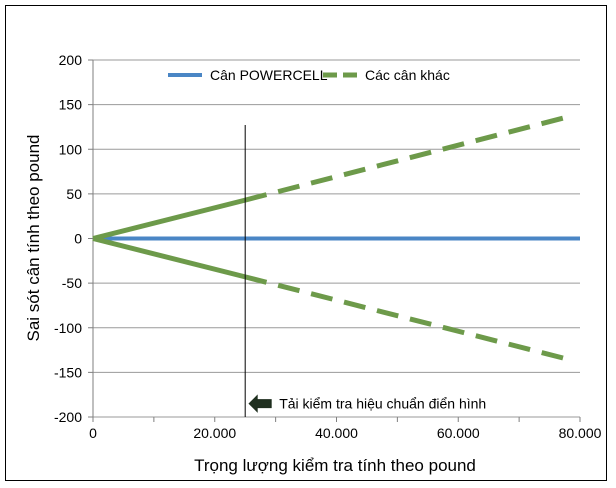  What do you see at coordinates (78, 239) in the screenshot?
I see `y-tick-label: 0` at bounding box center [78, 239].